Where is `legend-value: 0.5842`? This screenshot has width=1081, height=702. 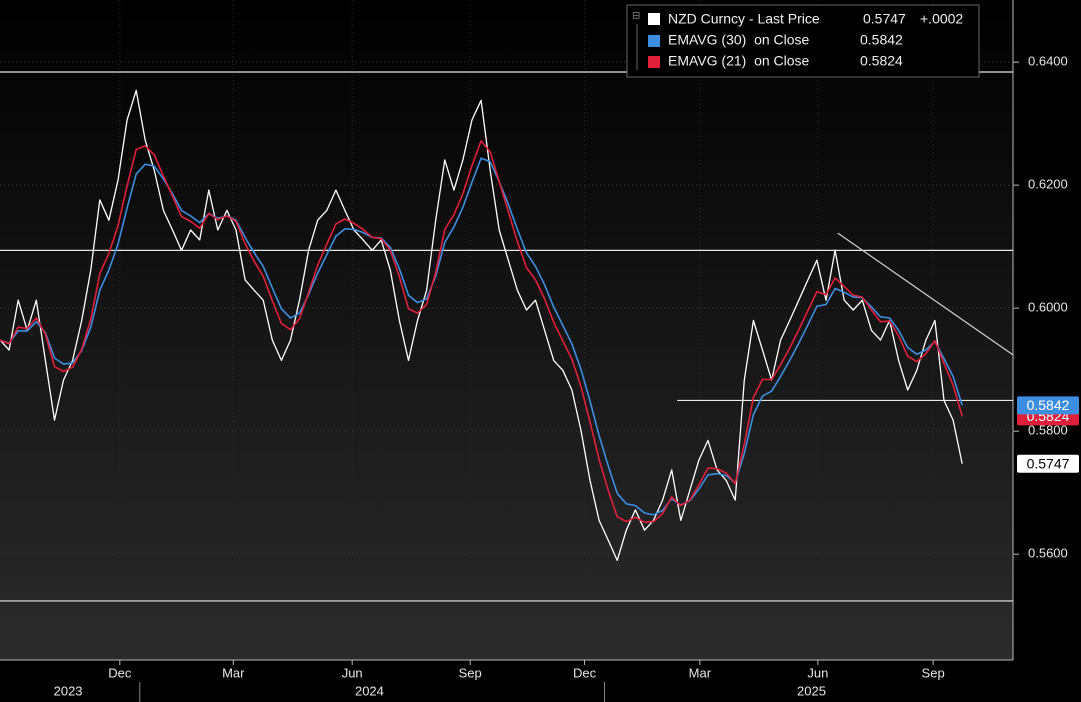
legend-value: 0.5842 is located at coordinates (881, 40).